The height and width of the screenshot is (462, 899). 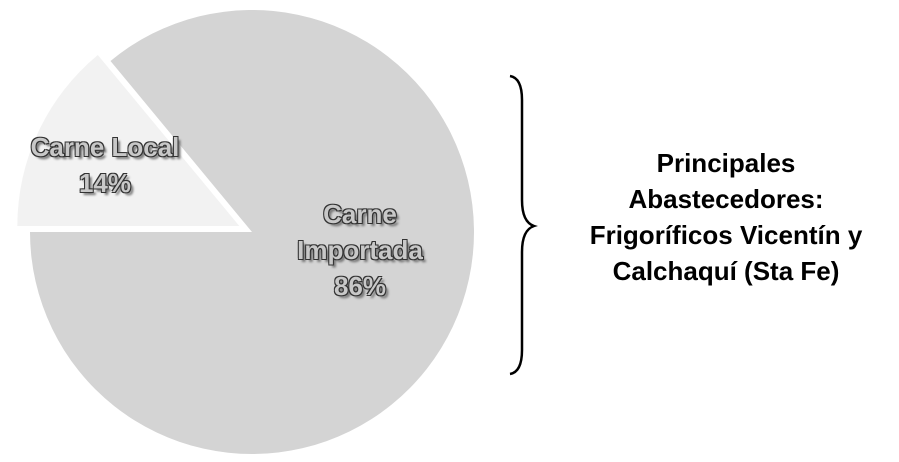 I want to click on category-label: Carne Local, so click(x=105, y=147).